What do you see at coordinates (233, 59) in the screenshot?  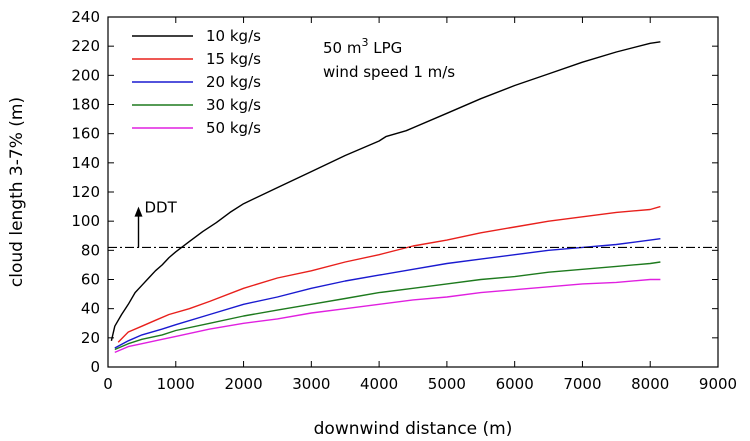 I see `legend-label: 15 kg/s` at bounding box center [233, 59].